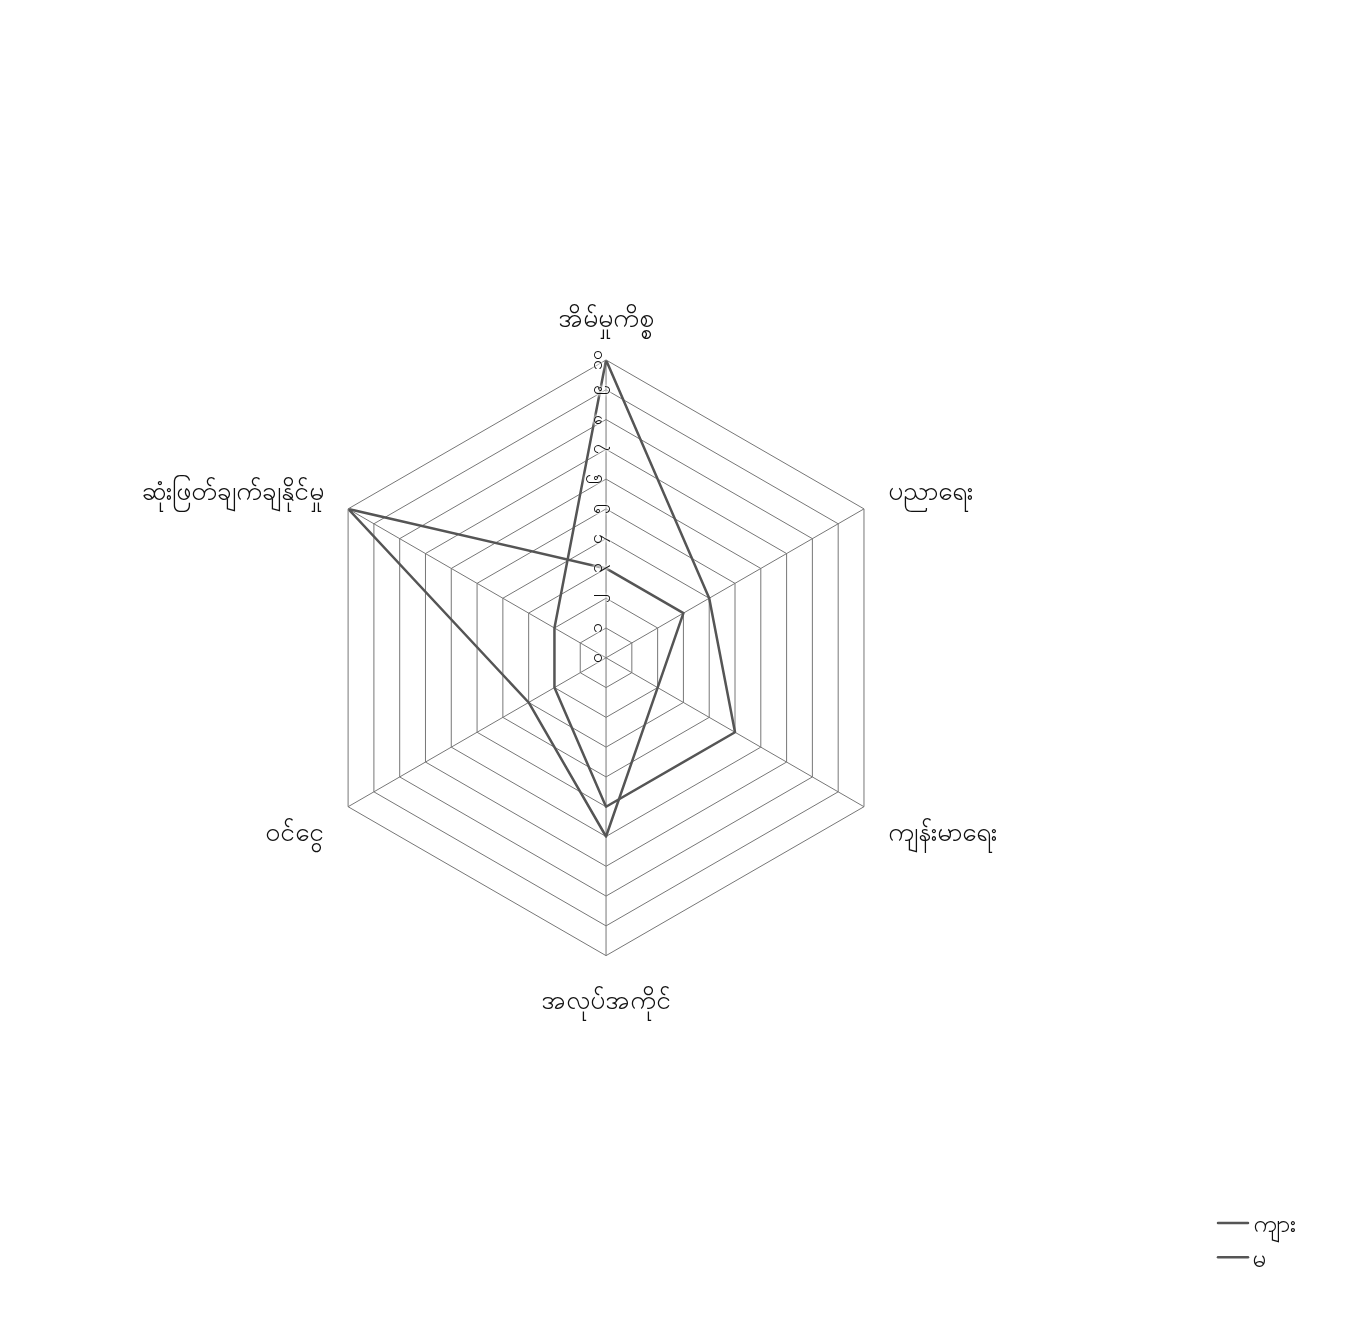 Image resolution: width=1361 pixels, height=1340 pixels. I want to click on spoke-label: အလုပ်အကိုင်, so click(606, 1003).